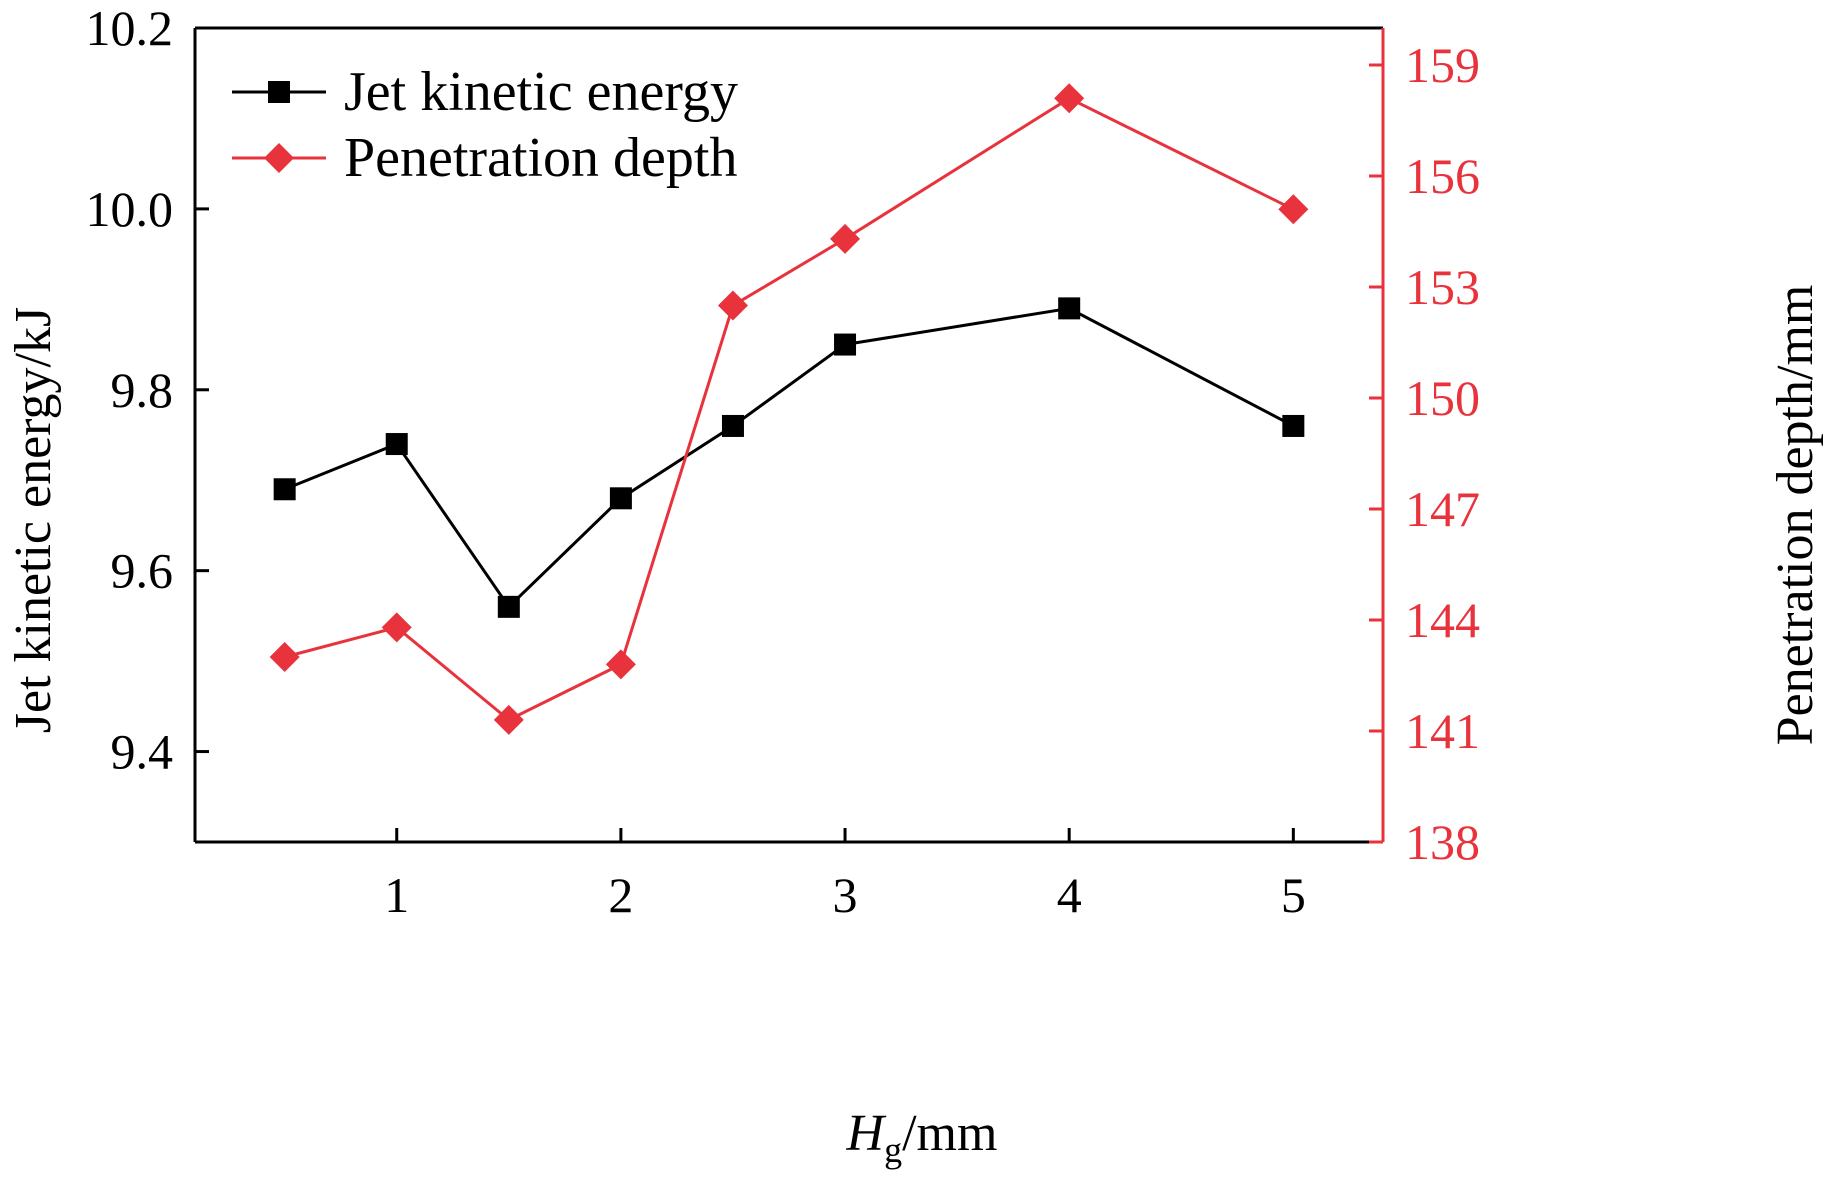 Image resolution: width=1844 pixels, height=1185 pixels. Describe the element at coordinates (142, 571) in the screenshot. I see `left-tick-label: 9.6` at that location.